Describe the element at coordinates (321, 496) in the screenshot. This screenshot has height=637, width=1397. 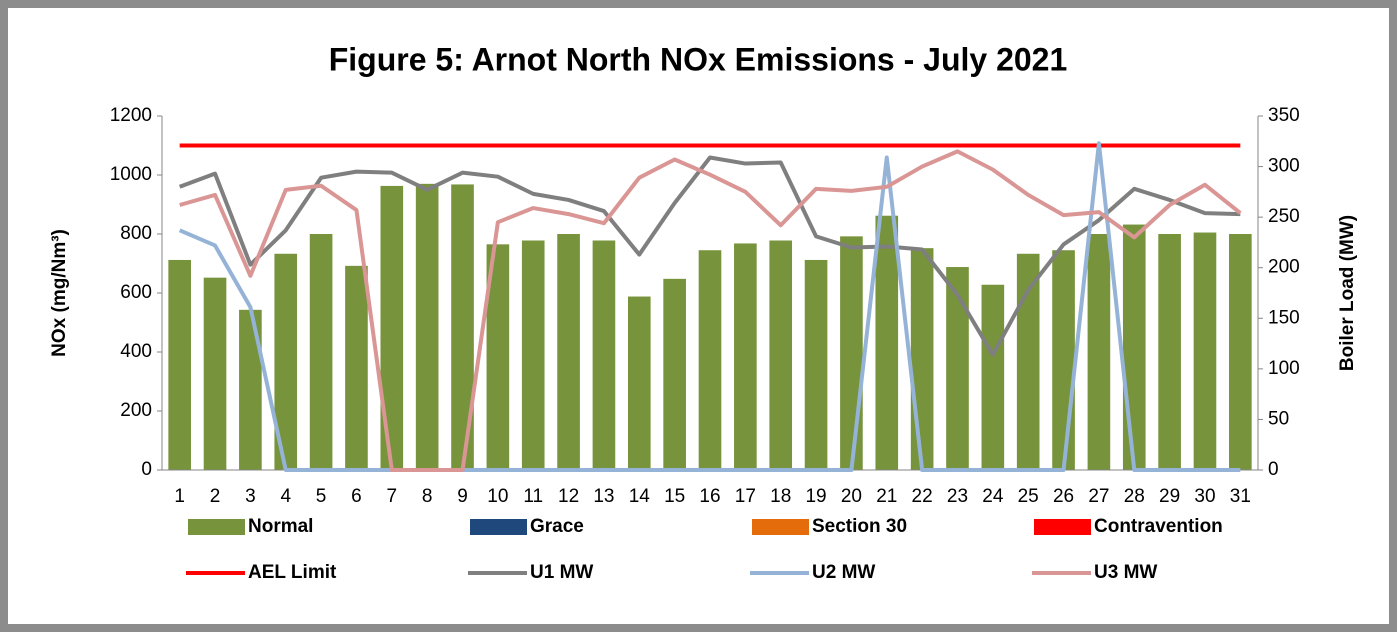
I see `x-tick-label: 5` at that location.